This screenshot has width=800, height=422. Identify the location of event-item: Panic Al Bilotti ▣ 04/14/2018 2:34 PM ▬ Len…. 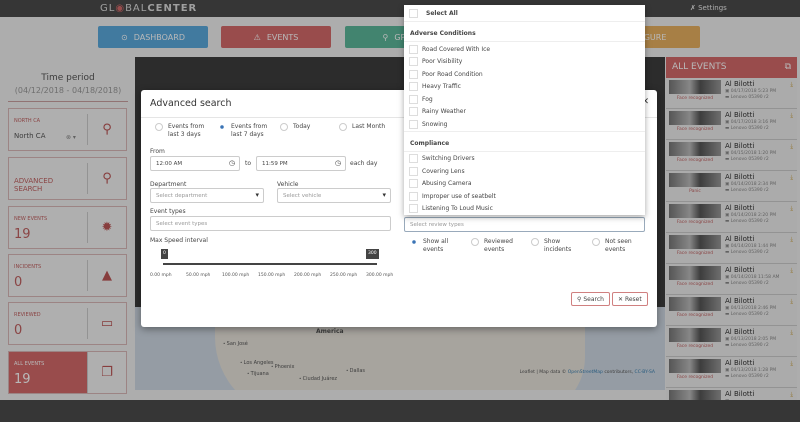
(731, 186).